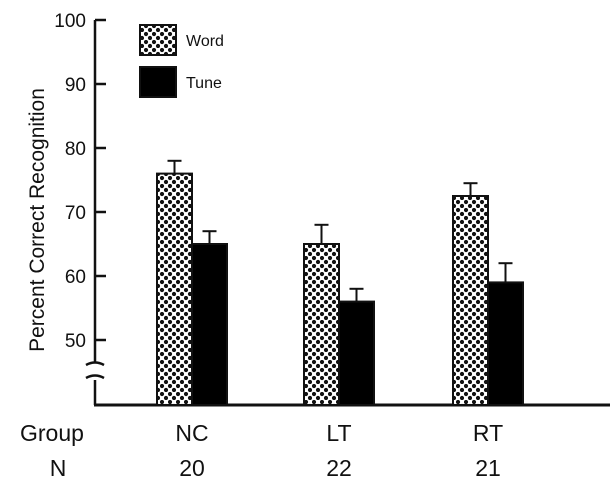 This screenshot has width=610, height=480. What do you see at coordinates (209, 324) in the screenshot?
I see `bar-tune-nc` at bounding box center [209, 324].